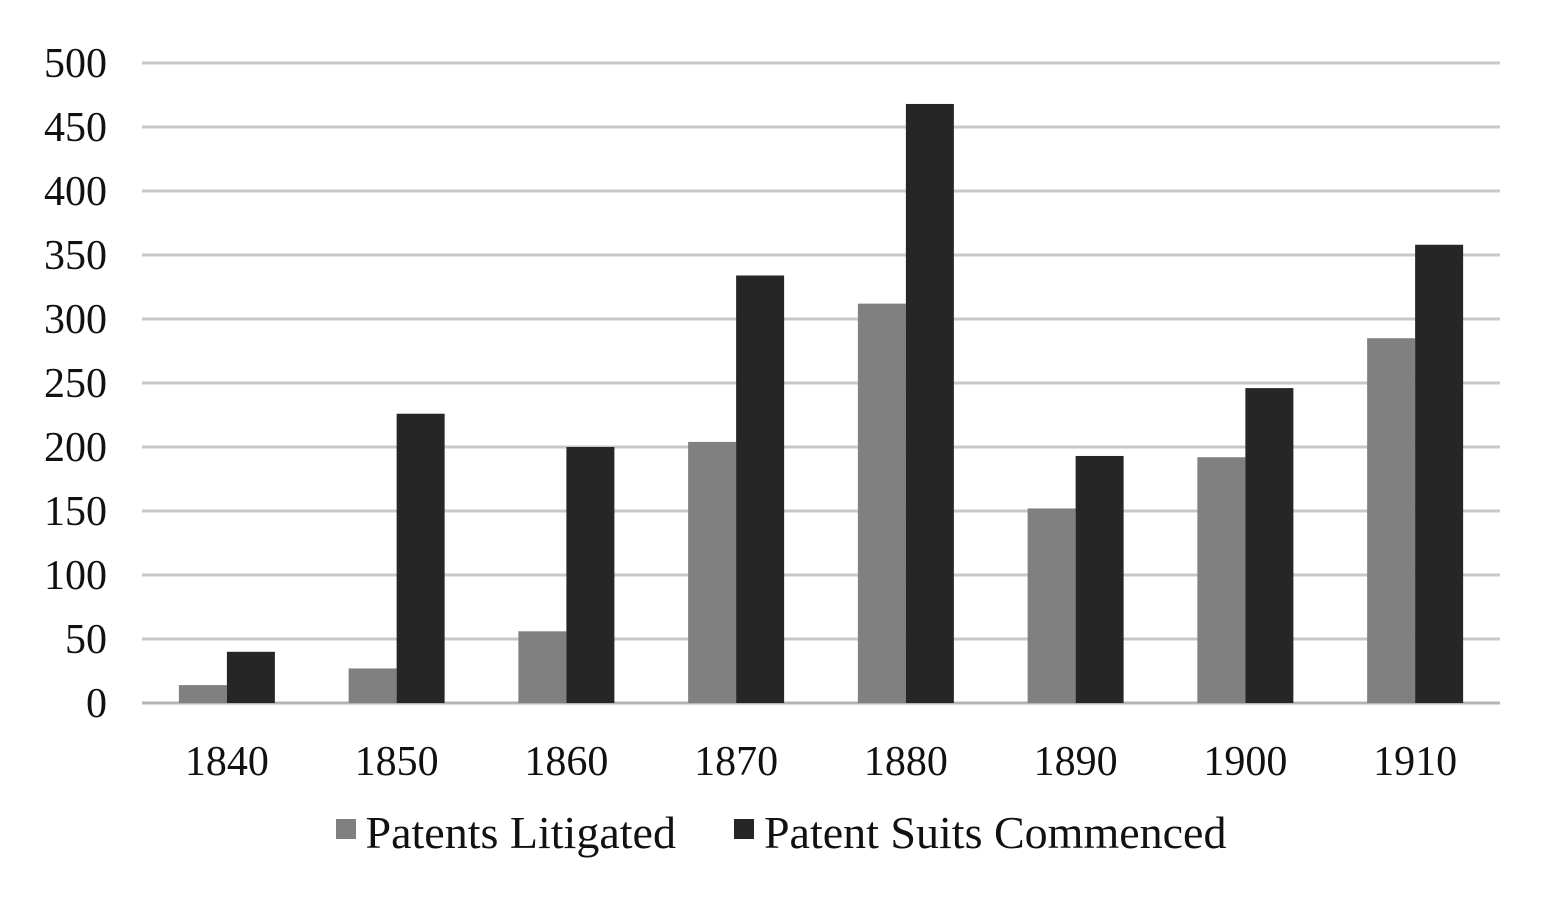 This screenshot has width=1562, height=911. What do you see at coordinates (995, 832) in the screenshot?
I see `legend-label-patent-suits-commenced: Patent Suits Commenced` at bounding box center [995, 832].